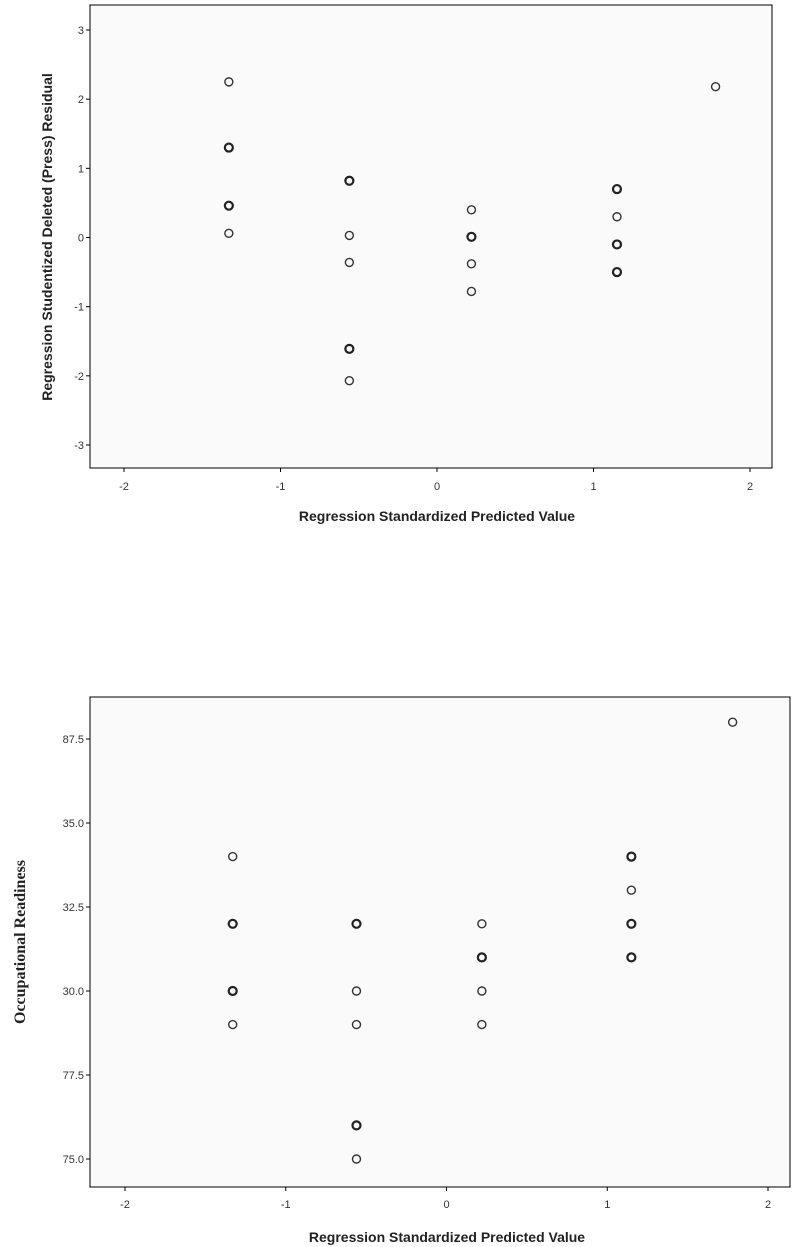  I want to click on residual-x-tick-label: 0, so click(437, 487).